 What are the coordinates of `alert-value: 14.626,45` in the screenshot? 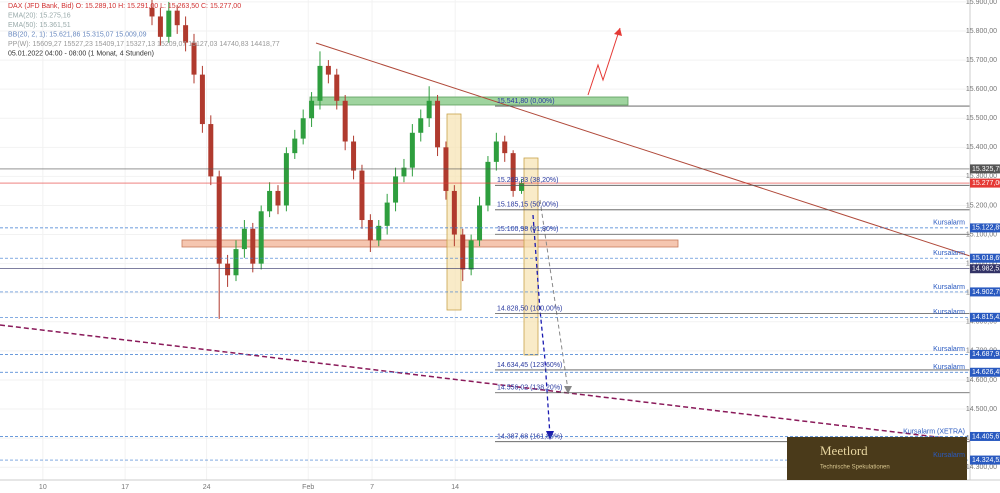 It's located at (986, 372).